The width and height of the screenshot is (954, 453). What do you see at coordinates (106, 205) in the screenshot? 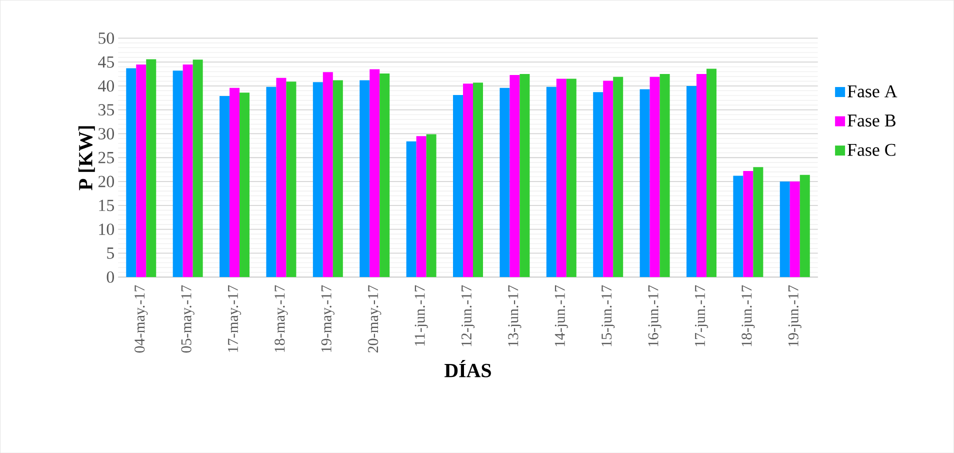
I see `y-tick-label: 15` at bounding box center [106, 205].